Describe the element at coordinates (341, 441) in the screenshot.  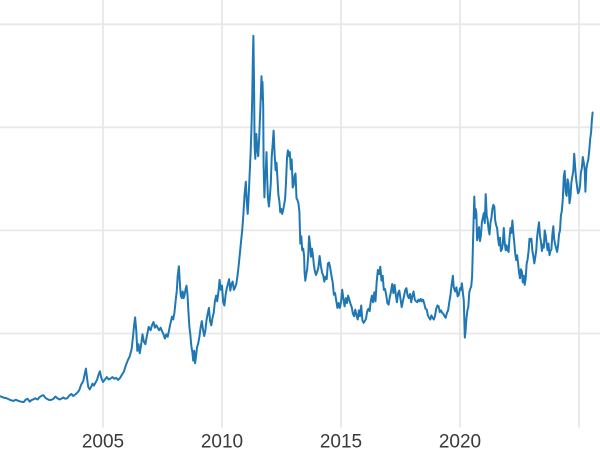
I see `x-tick-label-2015: 2015` at that location.